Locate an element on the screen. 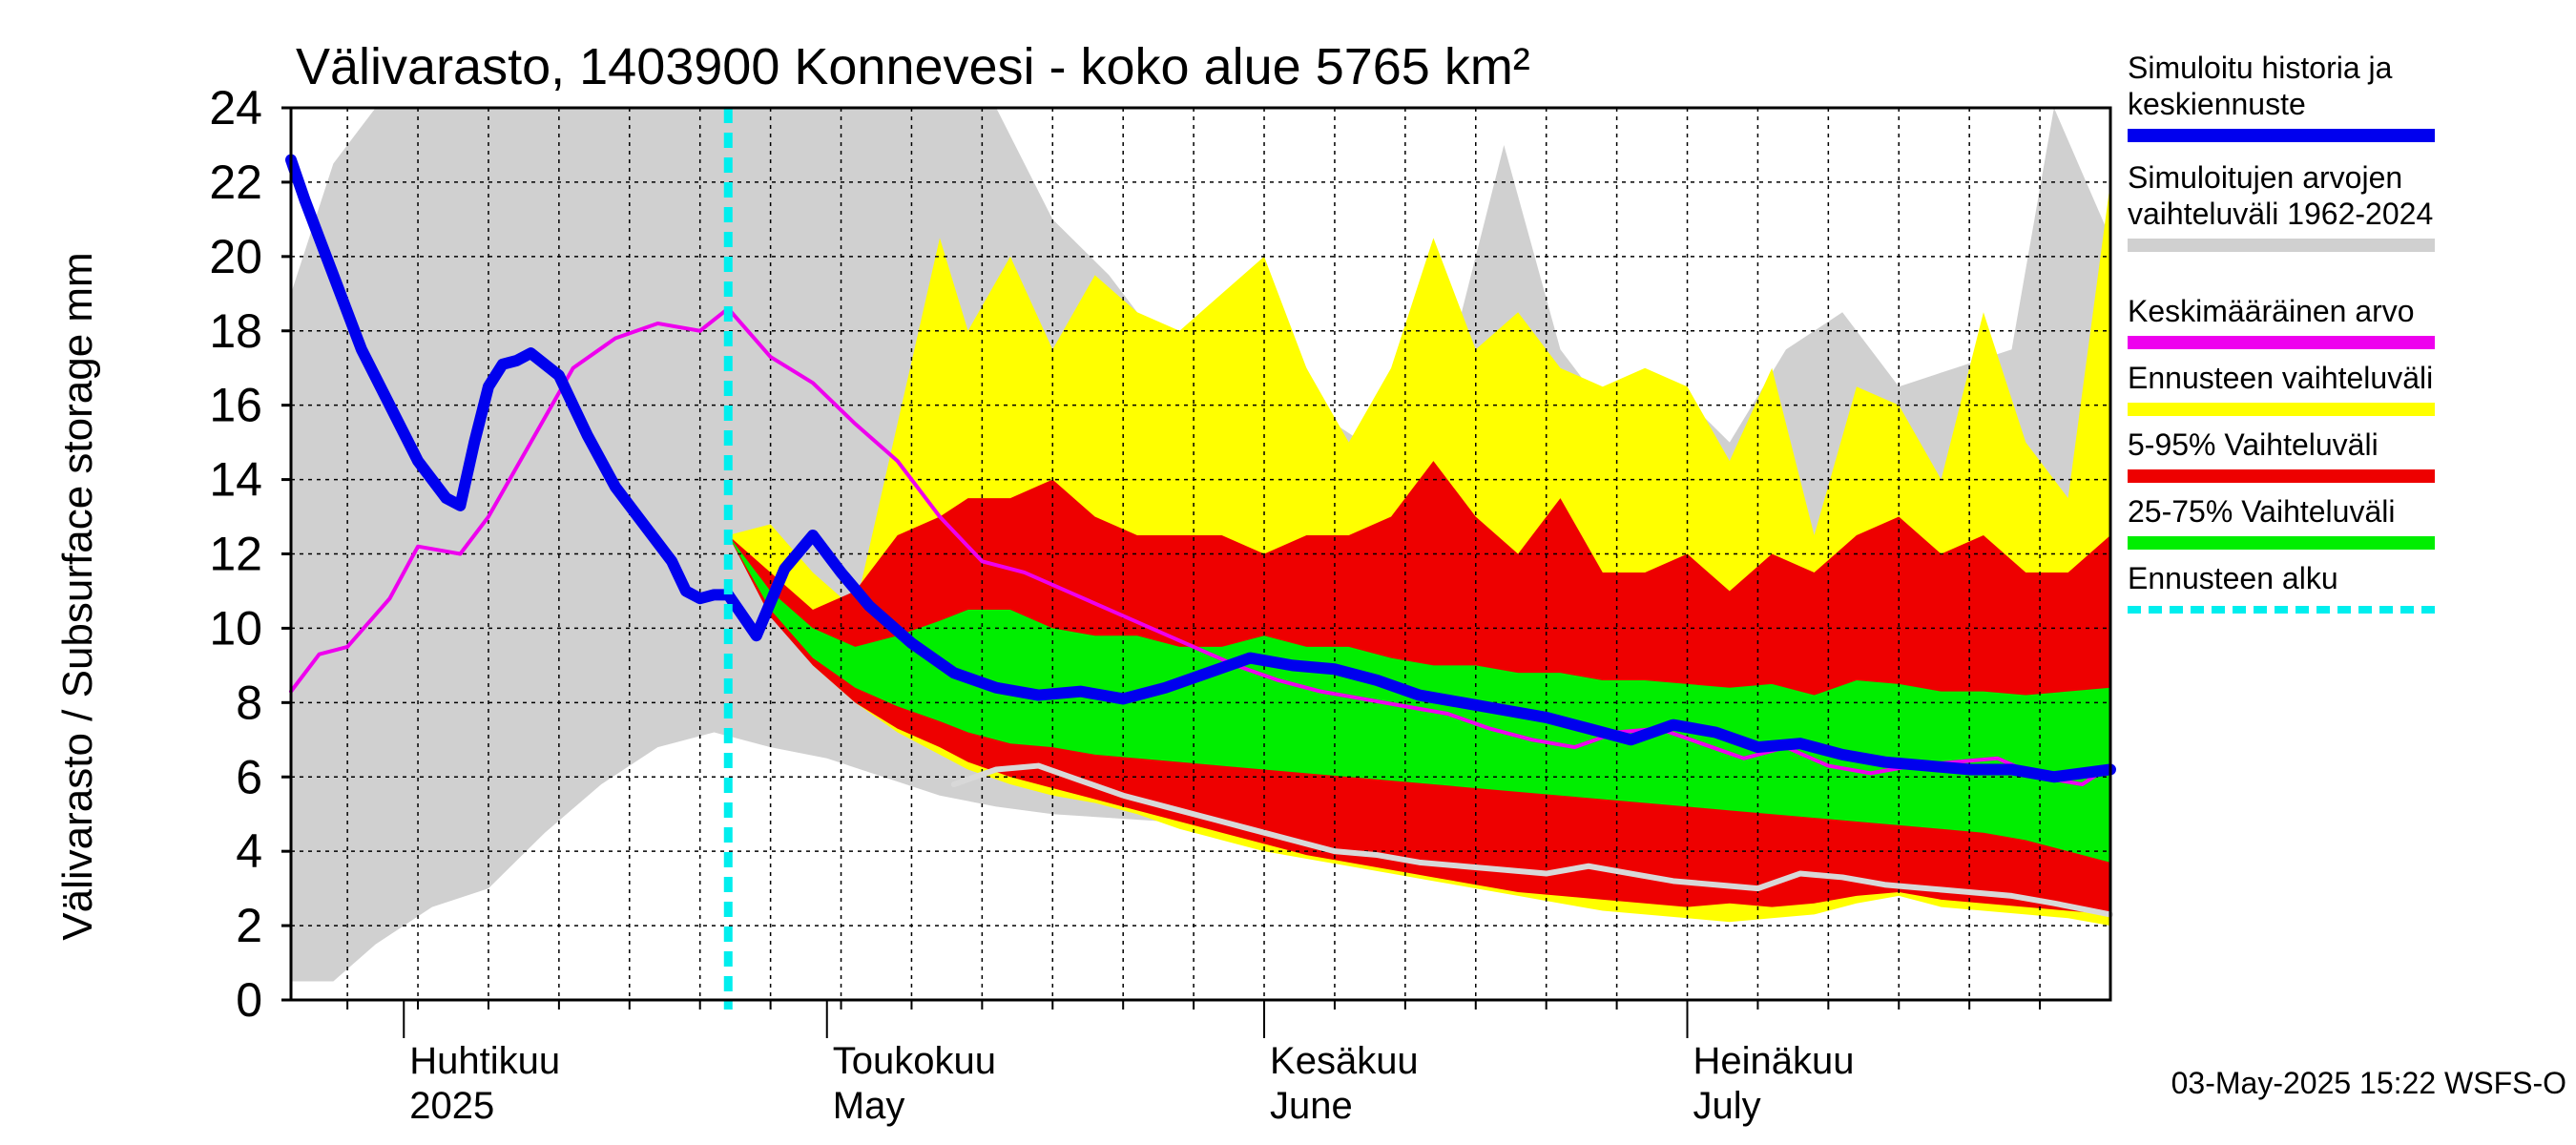 This screenshot has width=2576, height=1145. legend-label: Ennusteen alku is located at coordinates (2233, 578).